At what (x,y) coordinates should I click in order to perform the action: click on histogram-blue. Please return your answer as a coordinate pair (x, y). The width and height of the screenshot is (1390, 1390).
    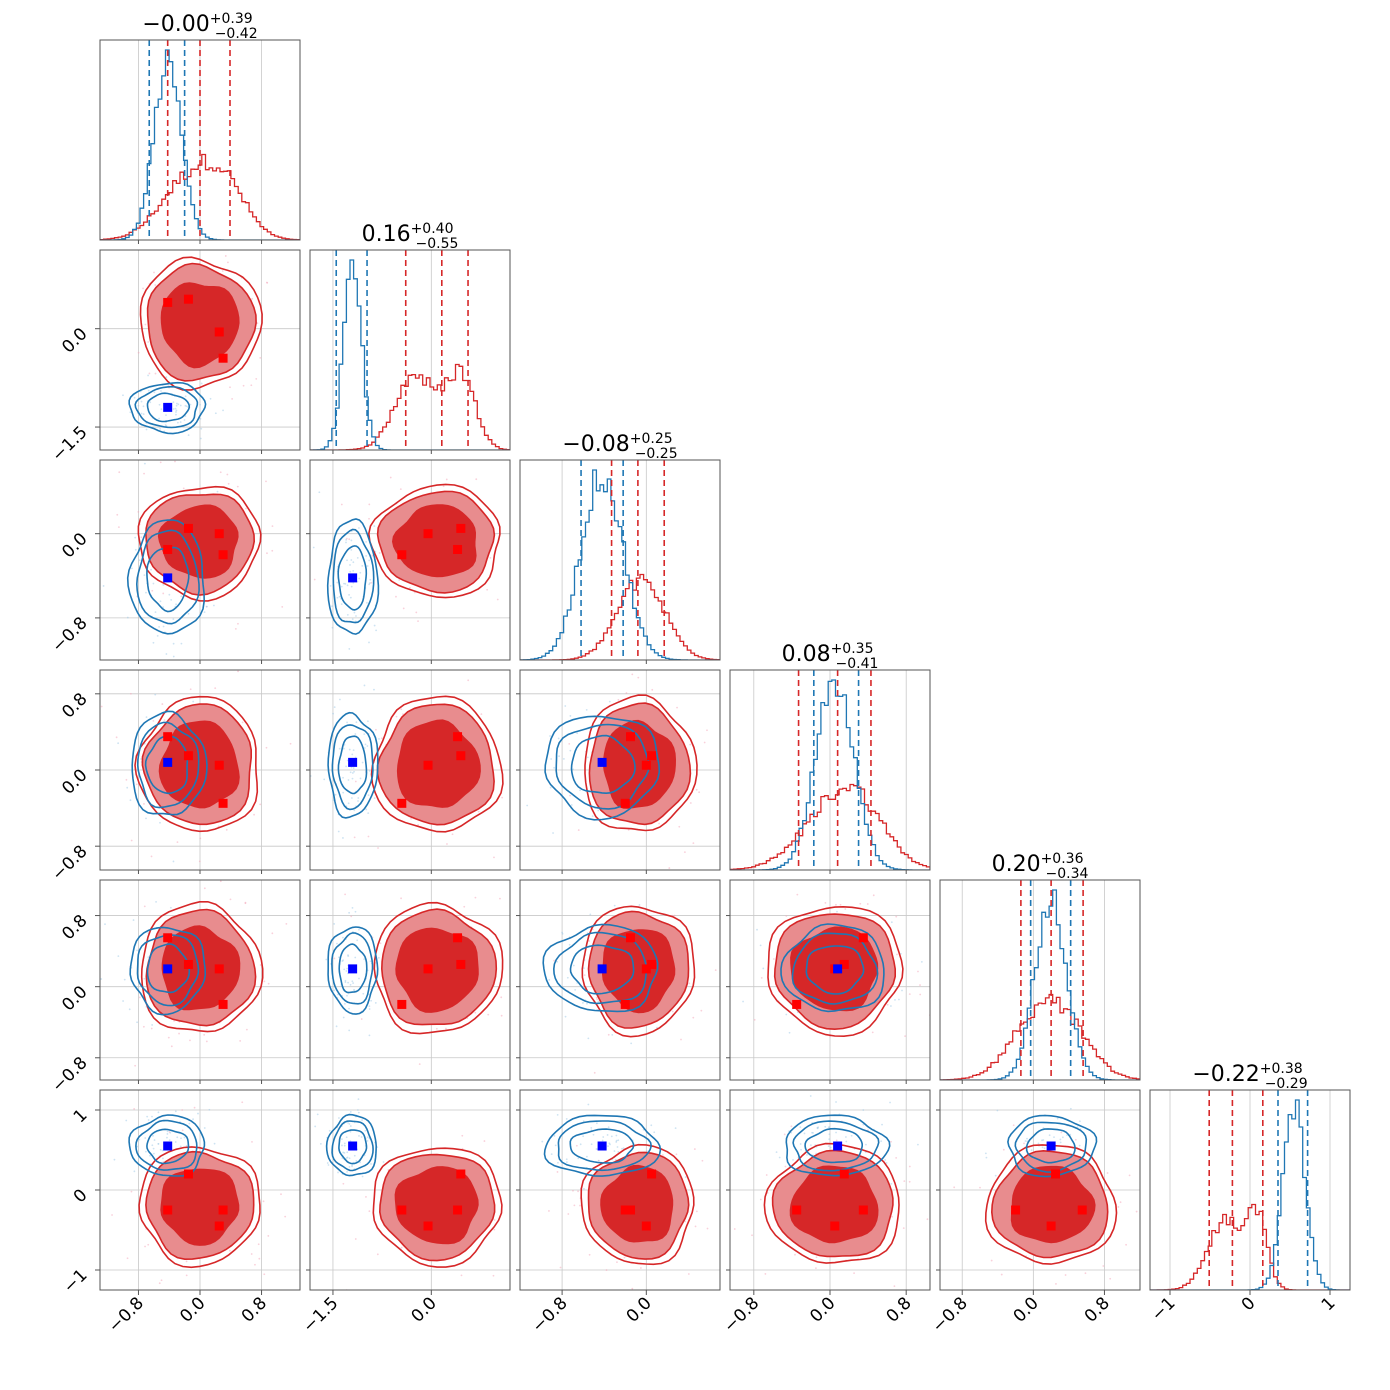
    Looking at the image, I should click on (410, 354).